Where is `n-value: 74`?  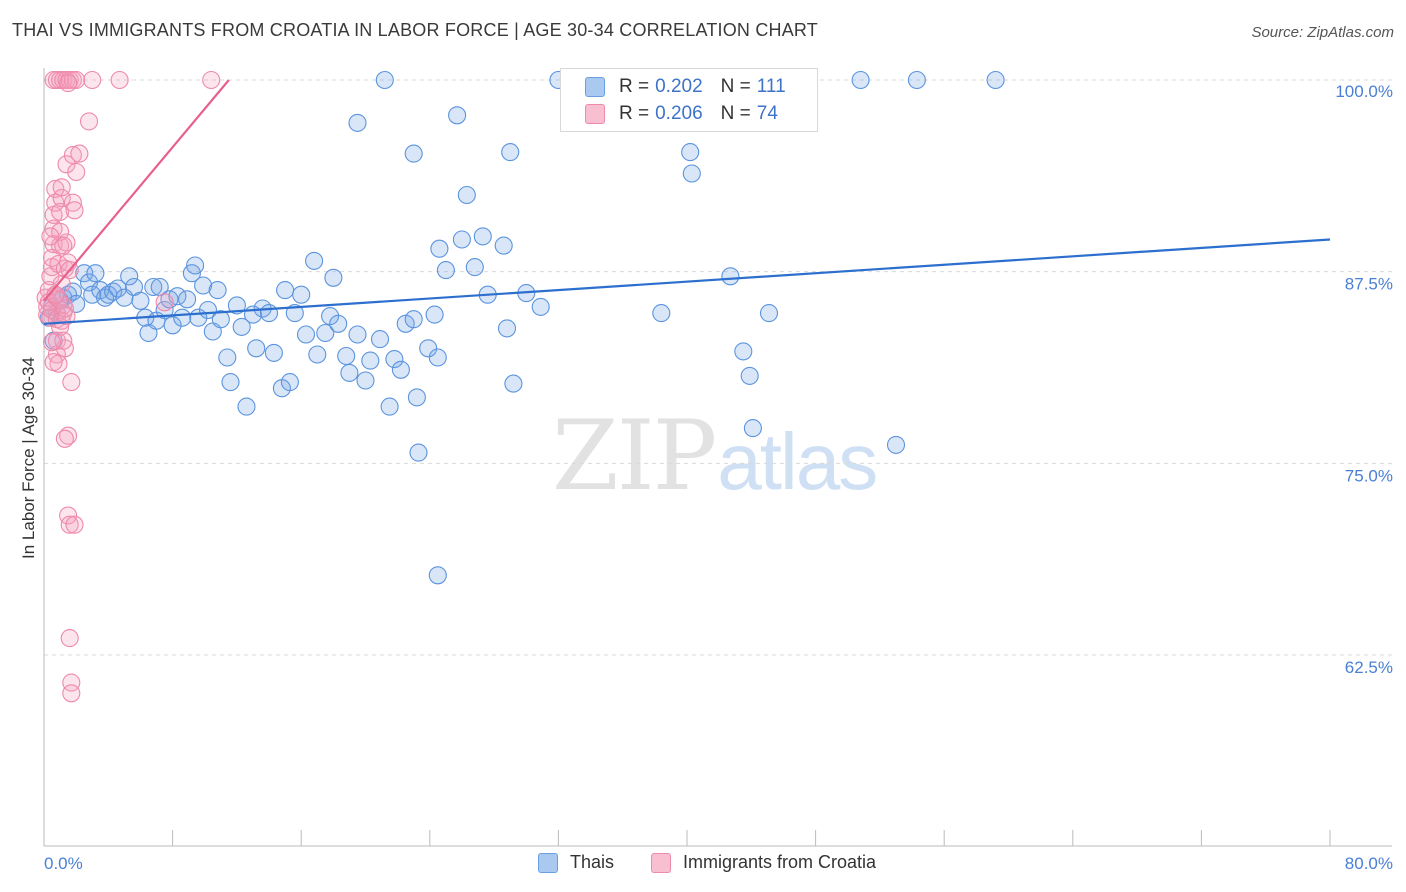 n-value: 74 is located at coordinates (767, 113).